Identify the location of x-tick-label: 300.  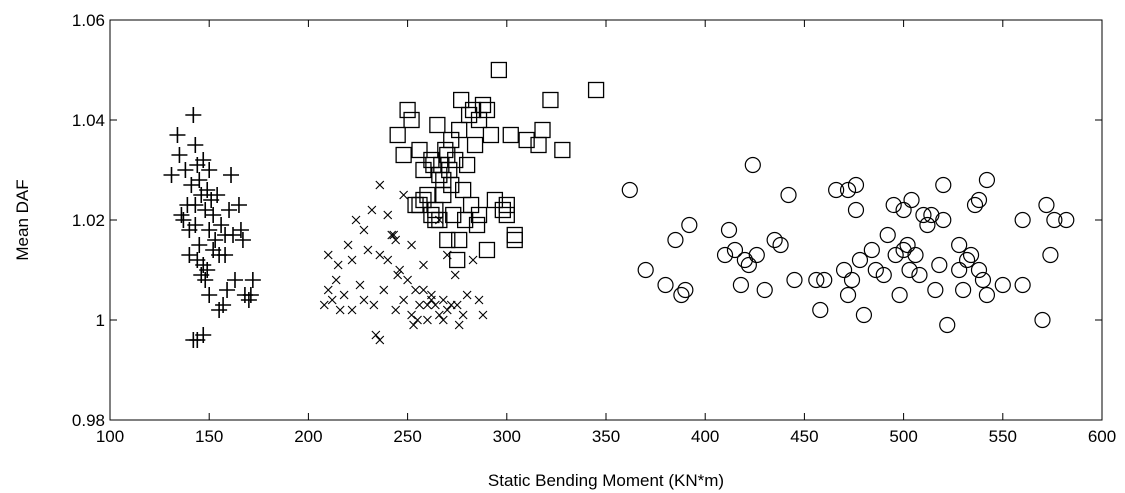
(507, 436).